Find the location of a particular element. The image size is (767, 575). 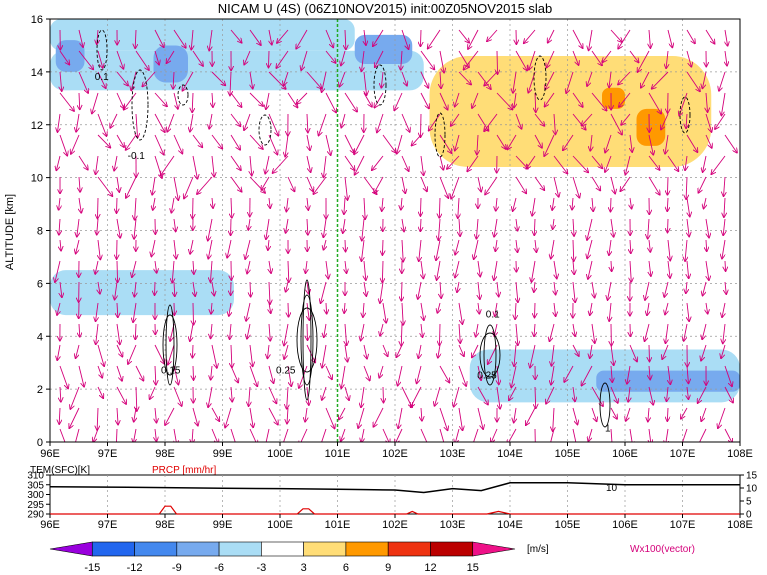

prcp-label: PRCP [mm/hr] is located at coordinates (184, 470).